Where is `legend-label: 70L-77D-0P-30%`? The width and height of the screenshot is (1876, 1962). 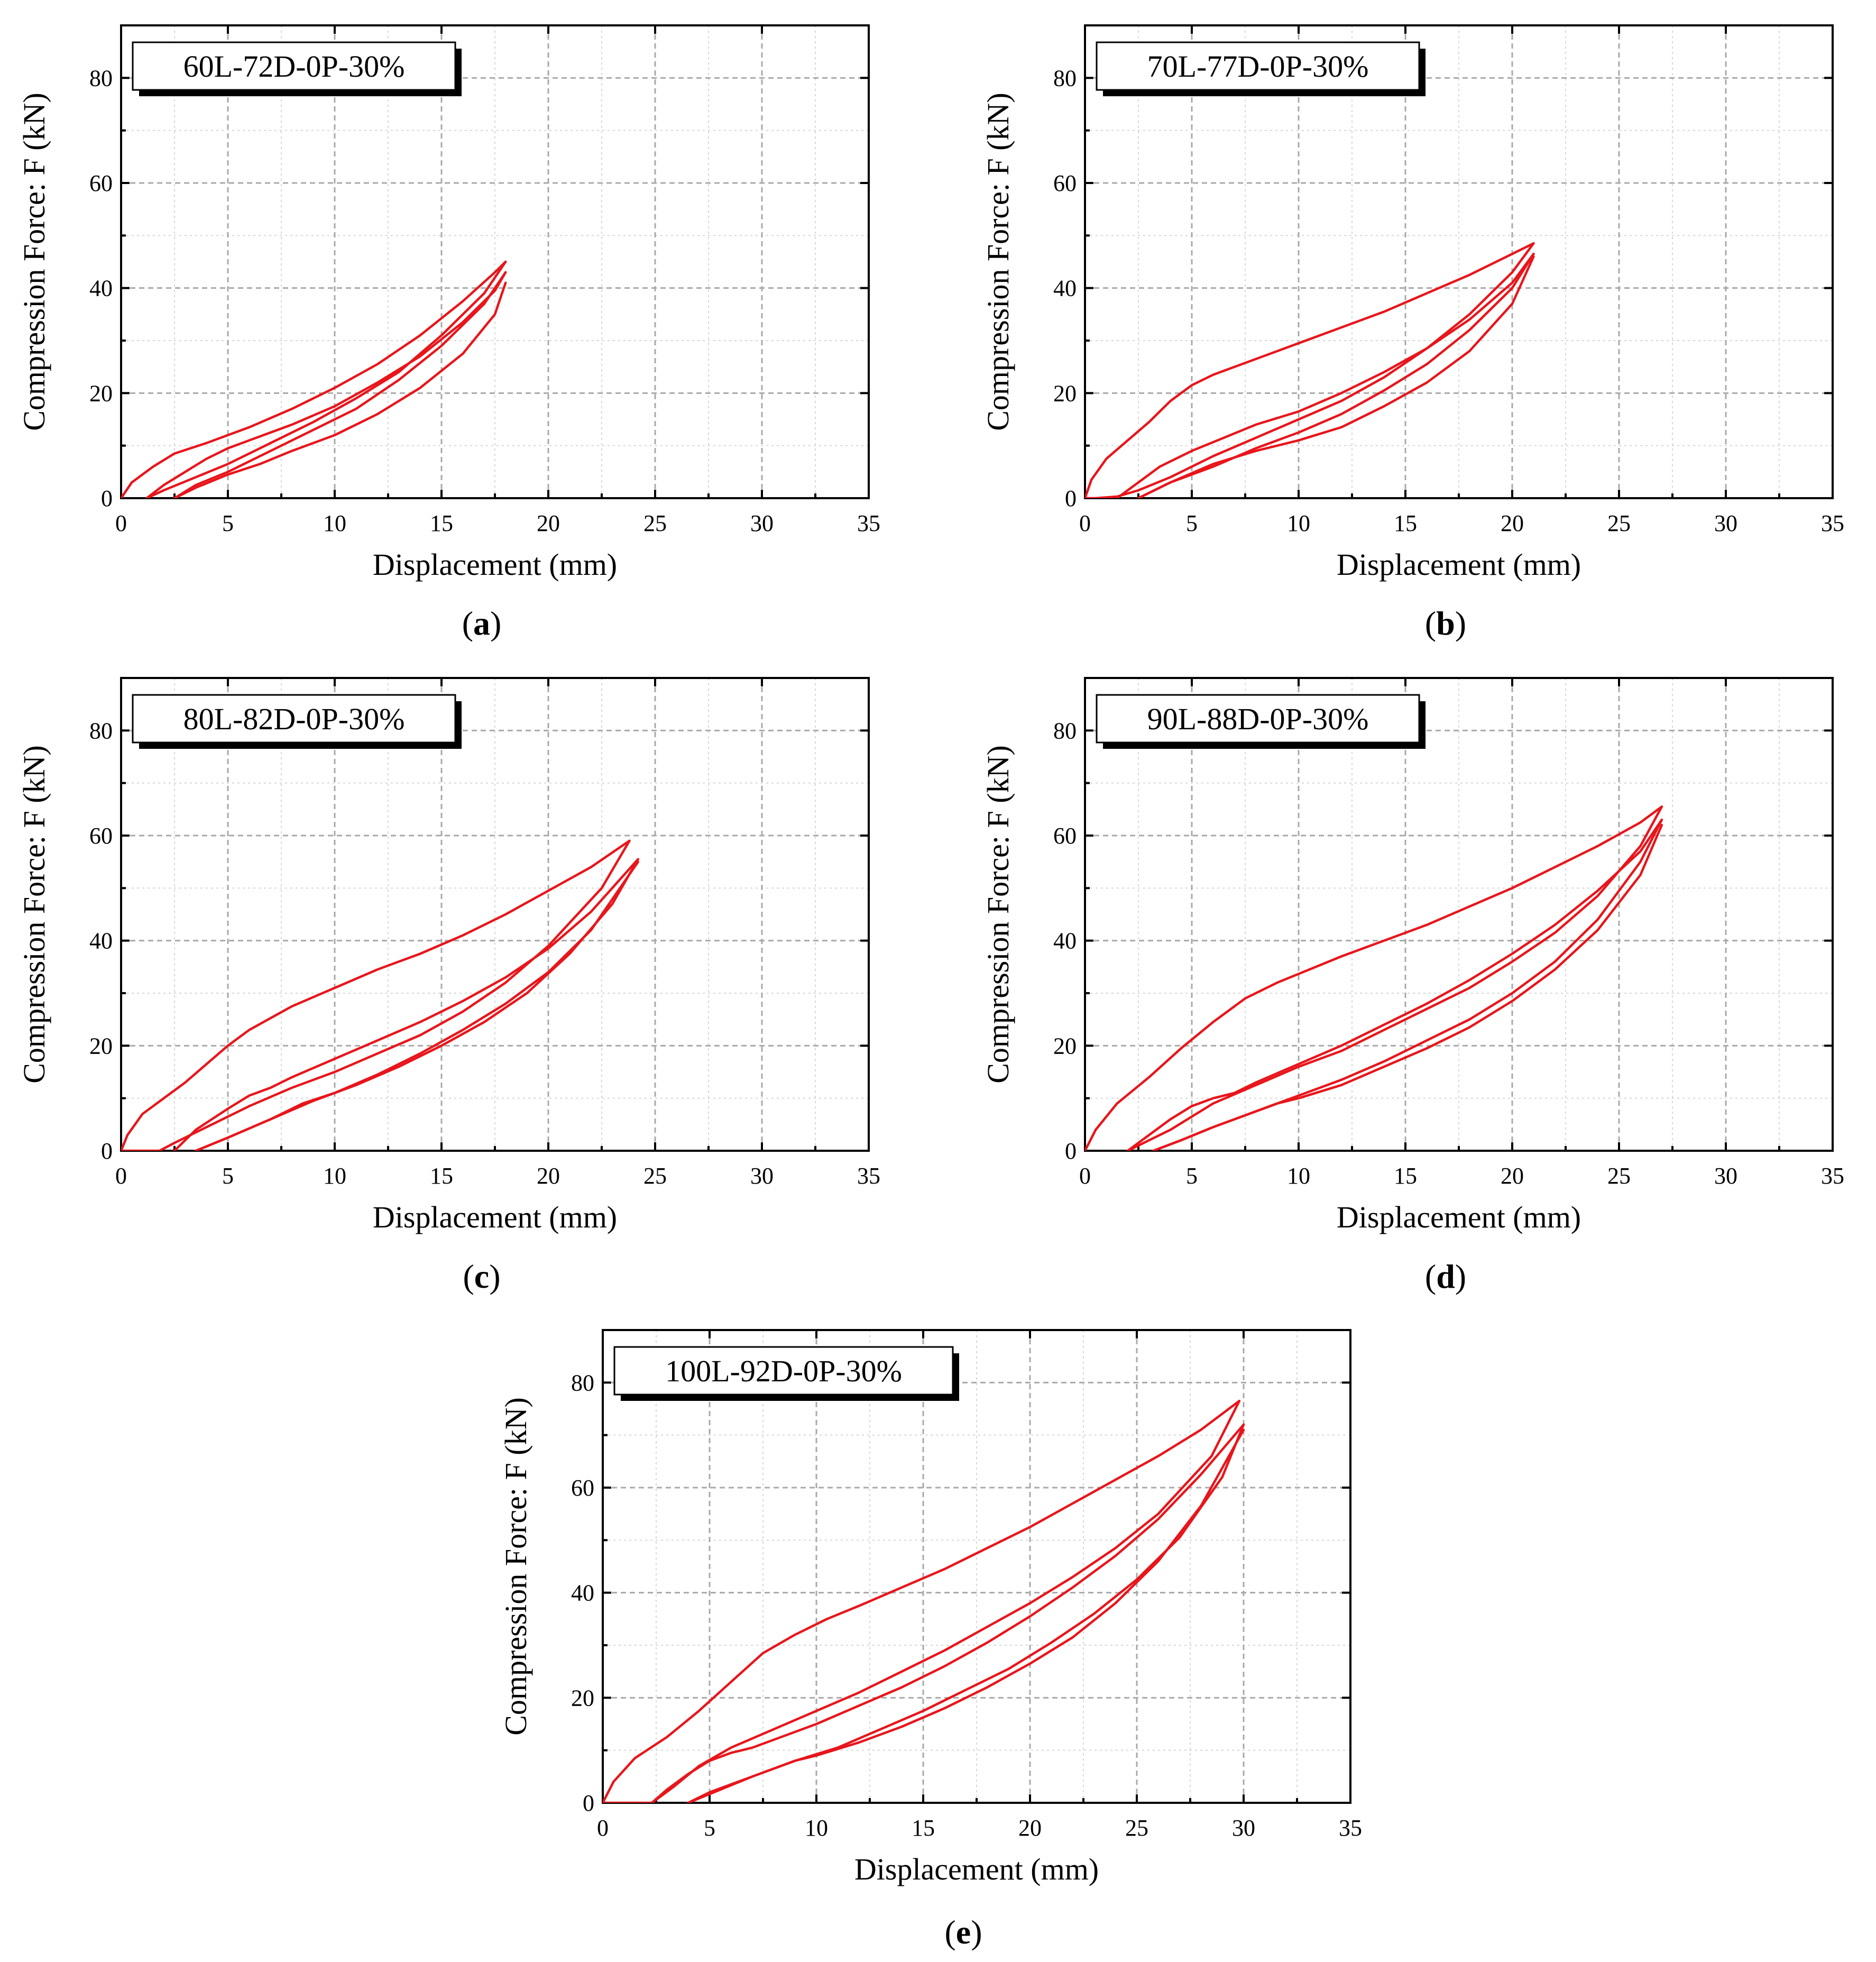
legend-label: 70L-77D-0P-30% is located at coordinates (1258, 66).